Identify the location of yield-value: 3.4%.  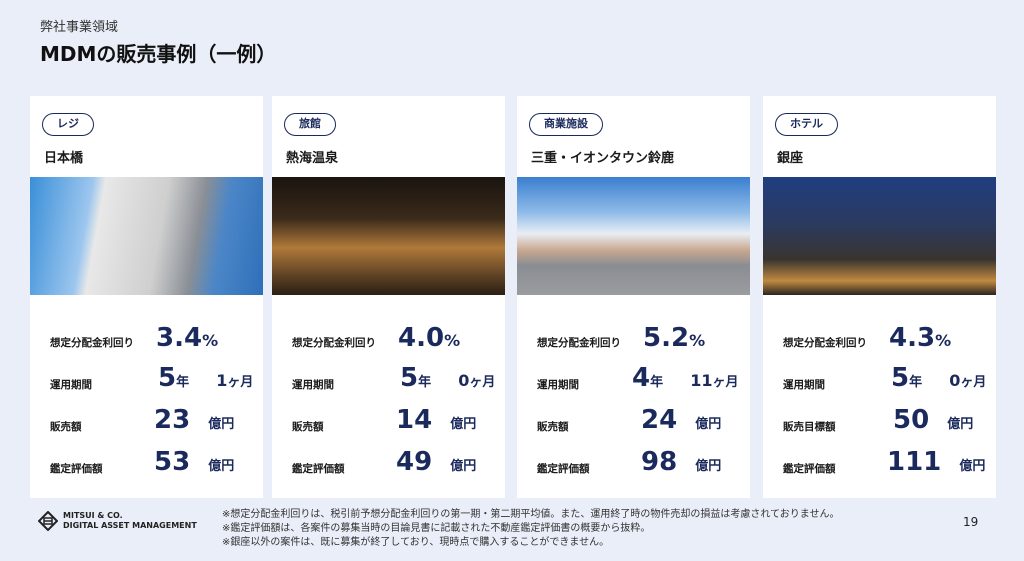
(187, 338).